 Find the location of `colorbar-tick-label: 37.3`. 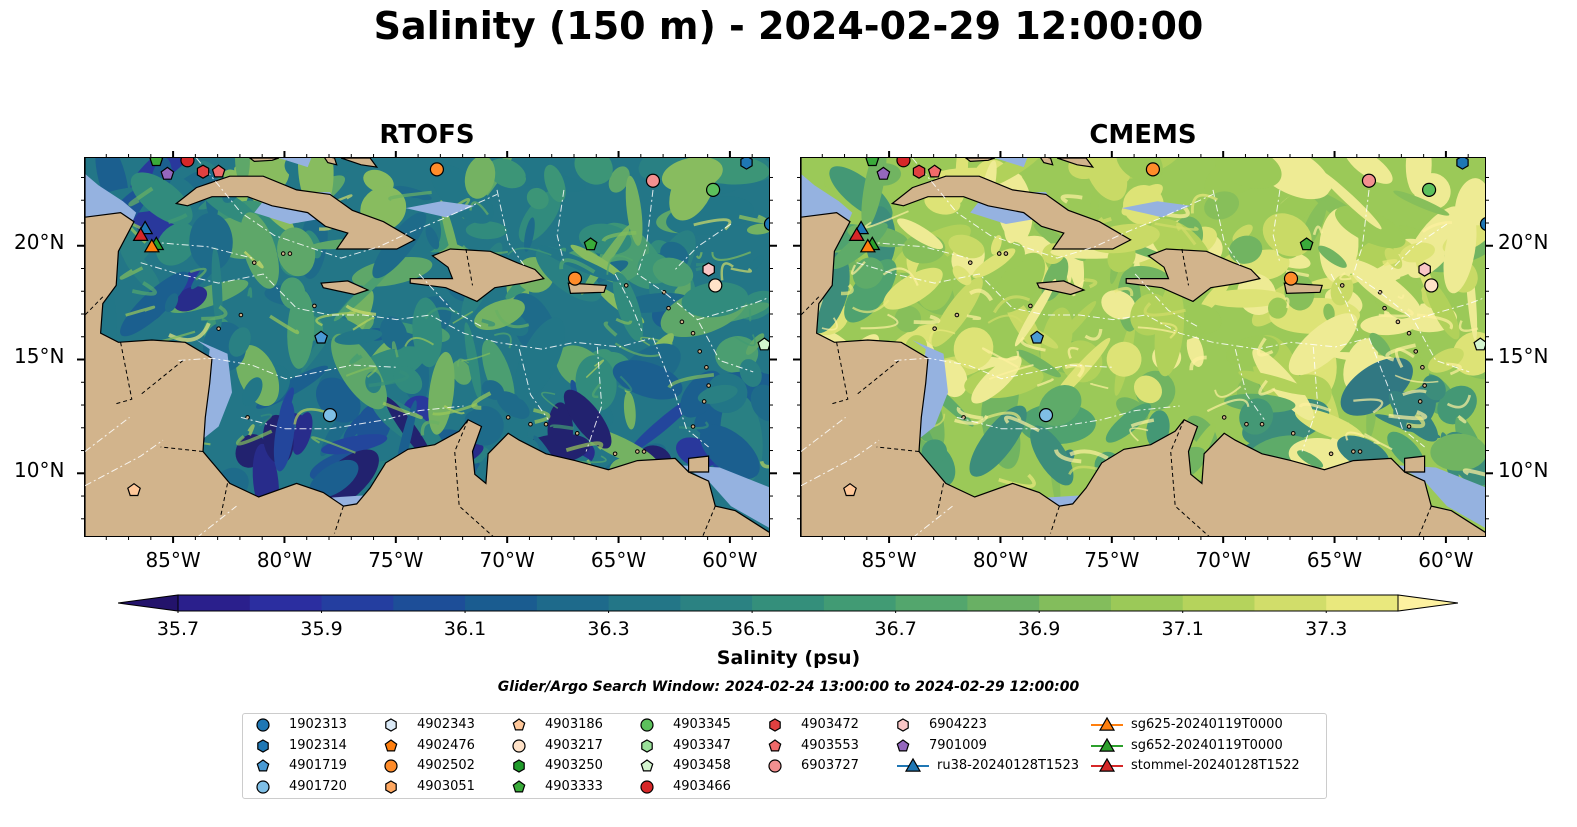

colorbar-tick-label: 37.3 is located at coordinates (1326, 629).